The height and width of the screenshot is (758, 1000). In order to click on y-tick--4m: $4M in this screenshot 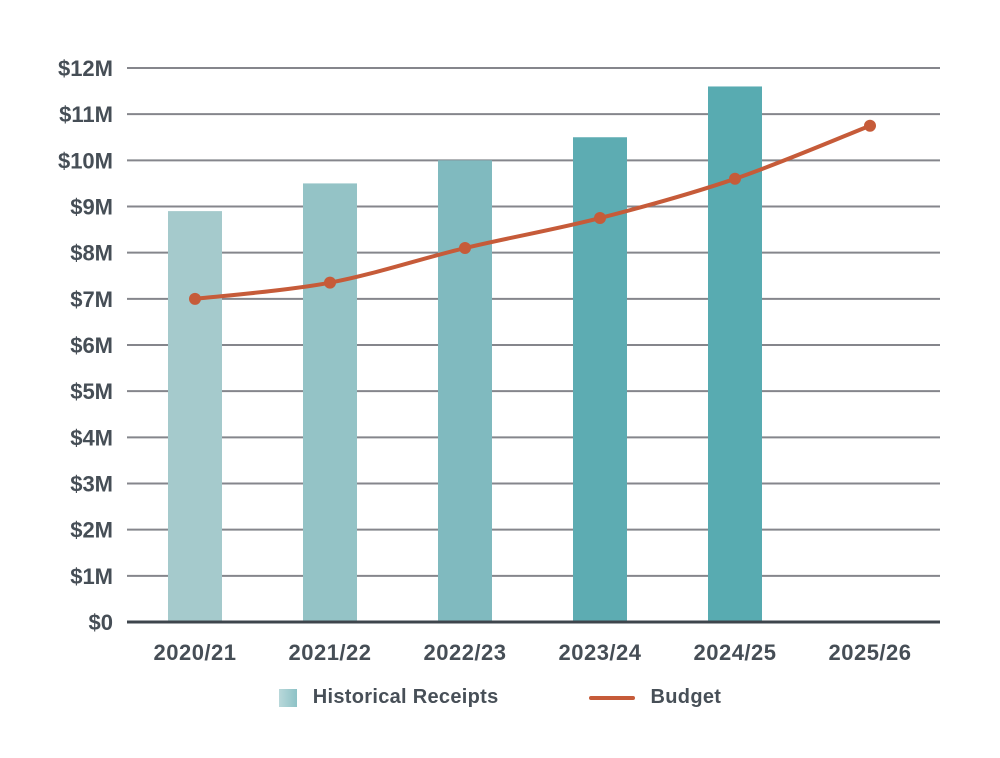, I will do `click(91, 437)`.